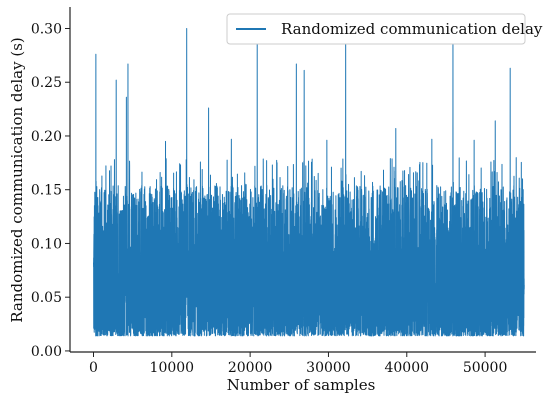  I want to click on y-axis-label: Randomized communication delay (s), so click(17, 180).